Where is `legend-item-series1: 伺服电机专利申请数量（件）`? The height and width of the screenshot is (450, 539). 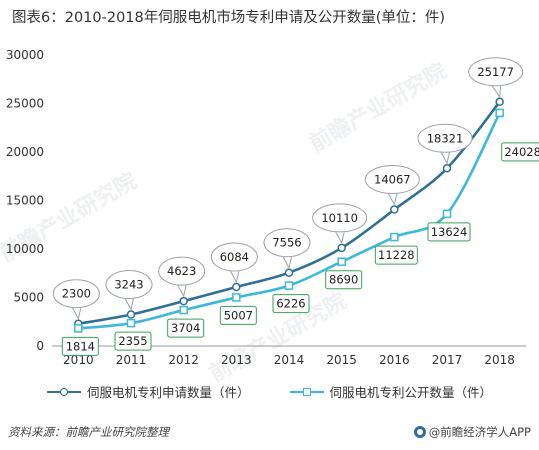 legend-item-series1: 伺服电机专利申请数量（件） is located at coordinates (148, 391).